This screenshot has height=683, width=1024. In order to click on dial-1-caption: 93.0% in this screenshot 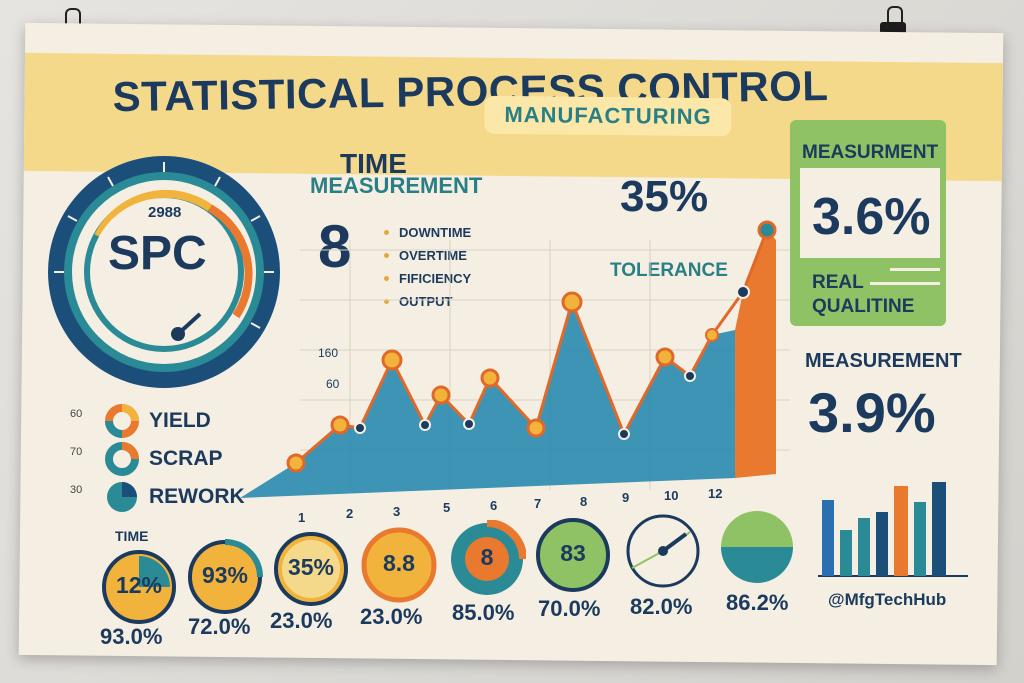, I will do `click(131, 636)`.